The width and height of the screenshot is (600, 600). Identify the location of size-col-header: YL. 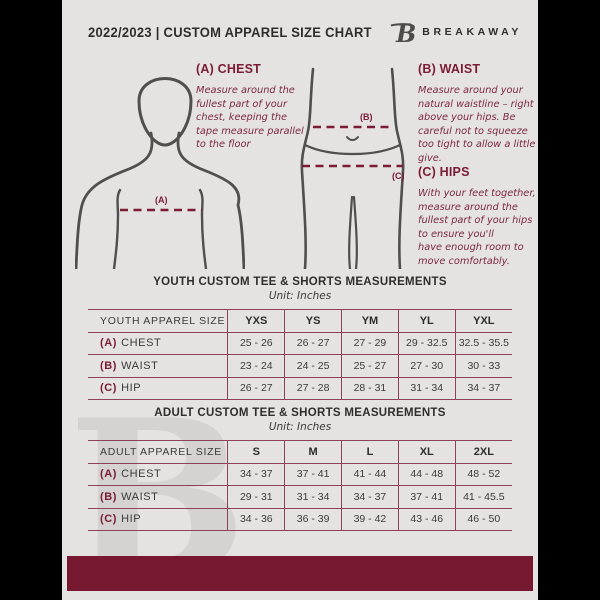
(426, 321).